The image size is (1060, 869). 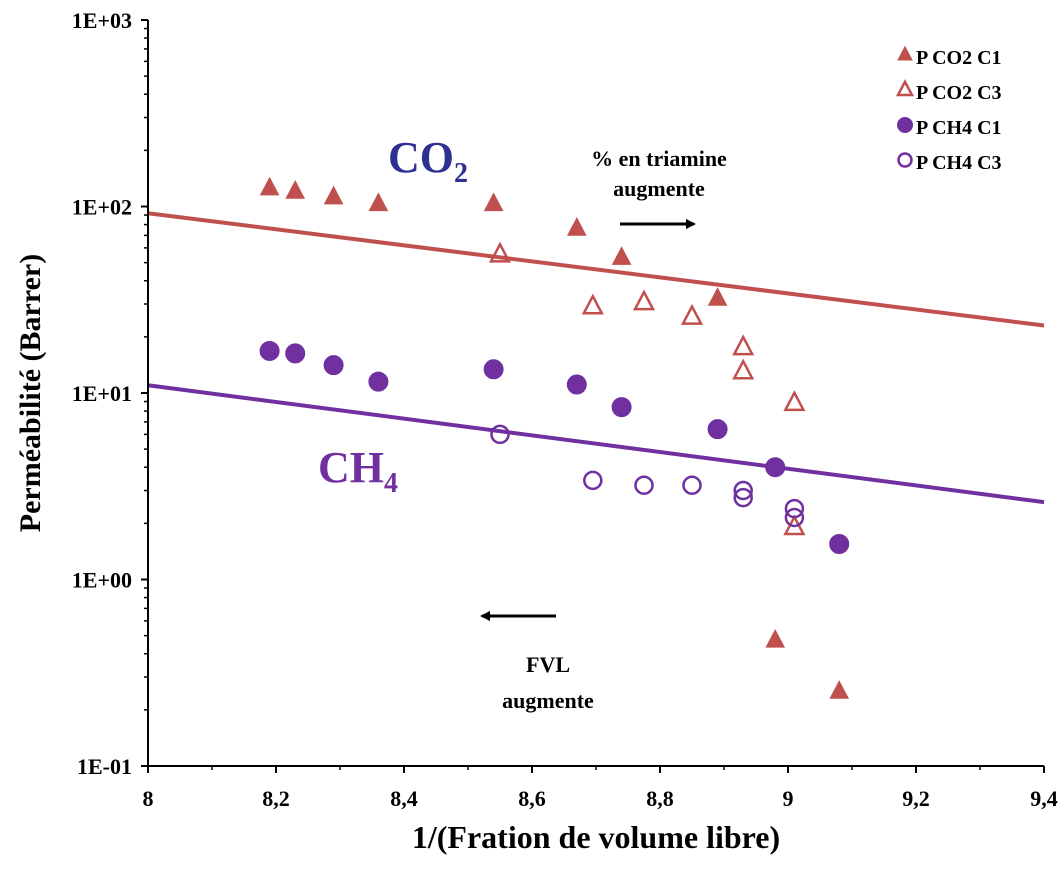 I want to click on y-tick-label: 1E+01, so click(x=102, y=393).